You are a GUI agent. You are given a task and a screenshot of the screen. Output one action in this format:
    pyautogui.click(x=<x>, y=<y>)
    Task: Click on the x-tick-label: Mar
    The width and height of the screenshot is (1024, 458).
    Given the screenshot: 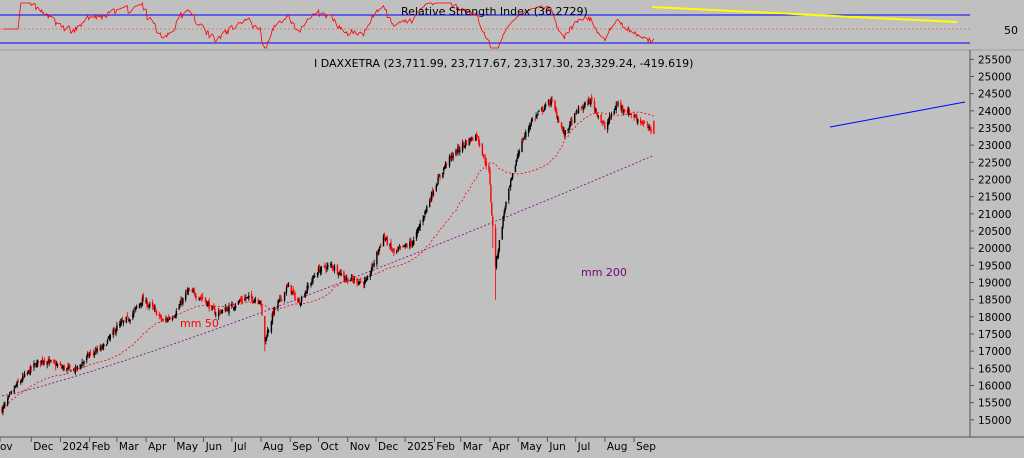 What is the action you would take?
    pyautogui.click(x=129, y=447)
    